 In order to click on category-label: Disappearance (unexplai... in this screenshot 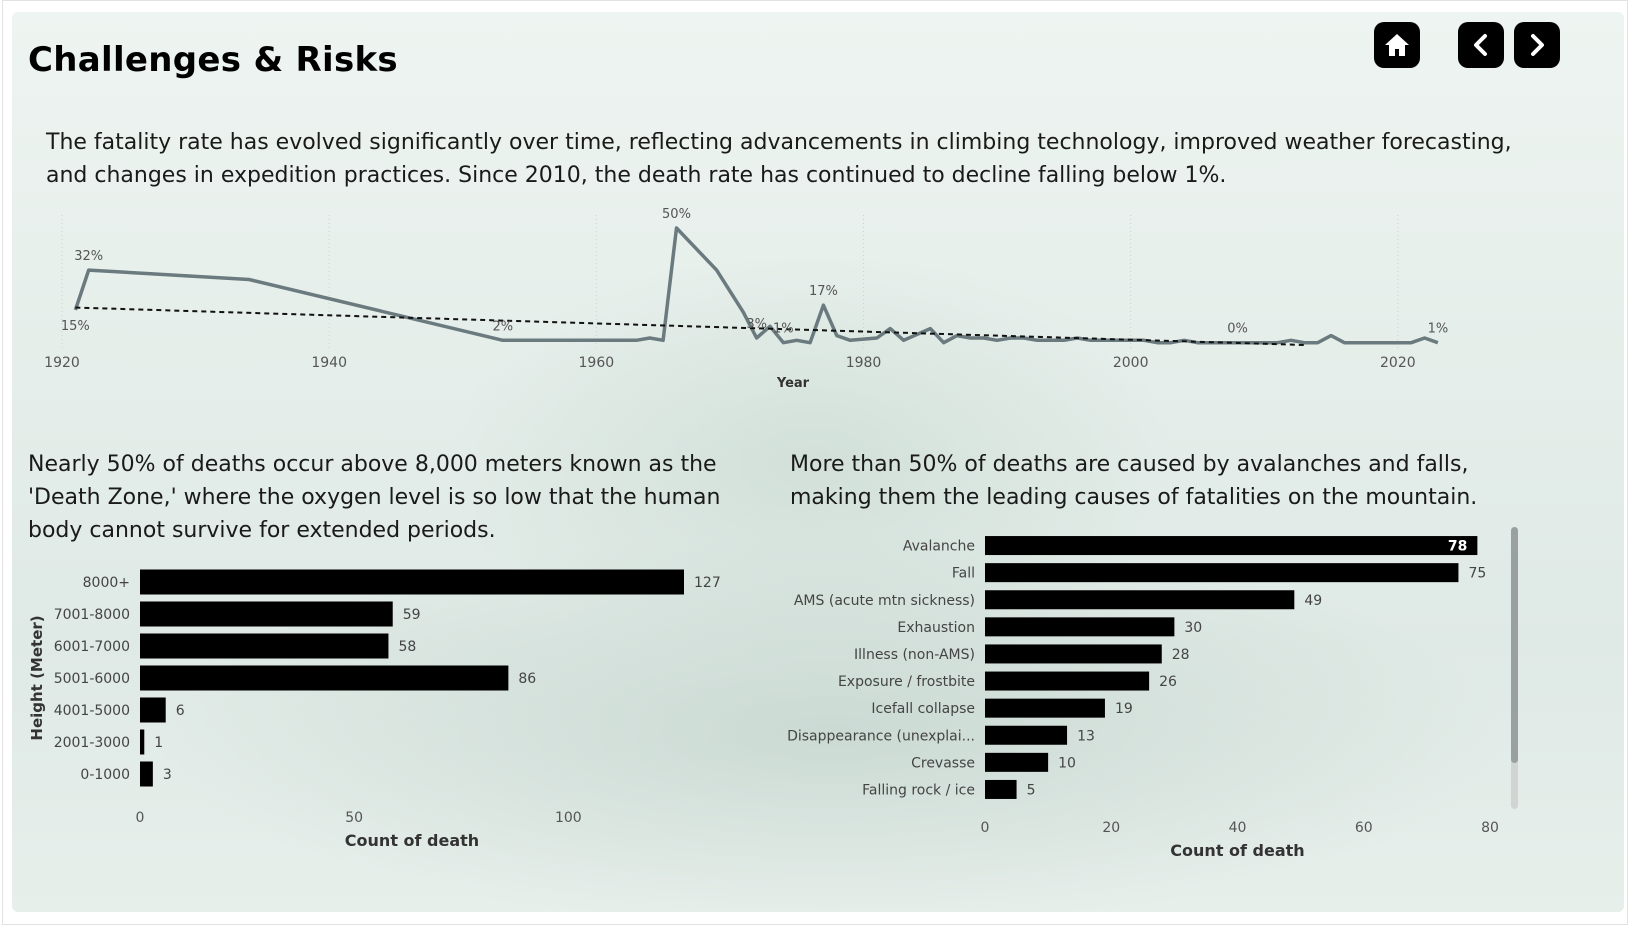, I will do `click(881, 736)`.